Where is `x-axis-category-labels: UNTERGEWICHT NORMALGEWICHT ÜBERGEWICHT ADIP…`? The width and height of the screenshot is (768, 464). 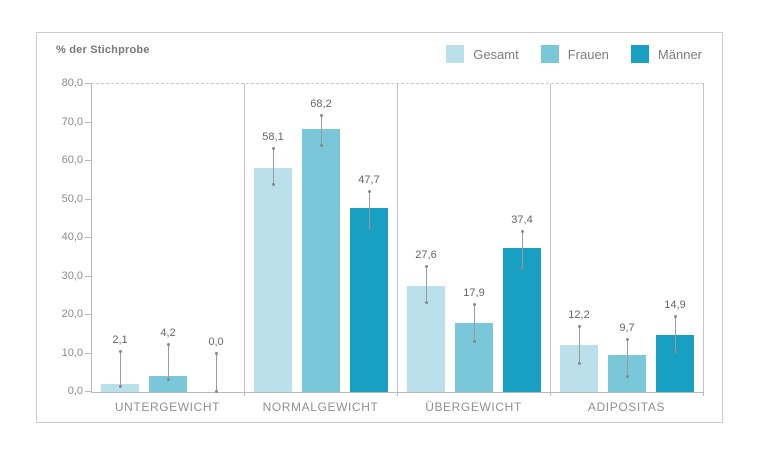
x-axis-category-labels: UNTERGEWICHT NORMALGEWICHT ÜBERGEWICHT ADIP… is located at coordinates (397, 407).